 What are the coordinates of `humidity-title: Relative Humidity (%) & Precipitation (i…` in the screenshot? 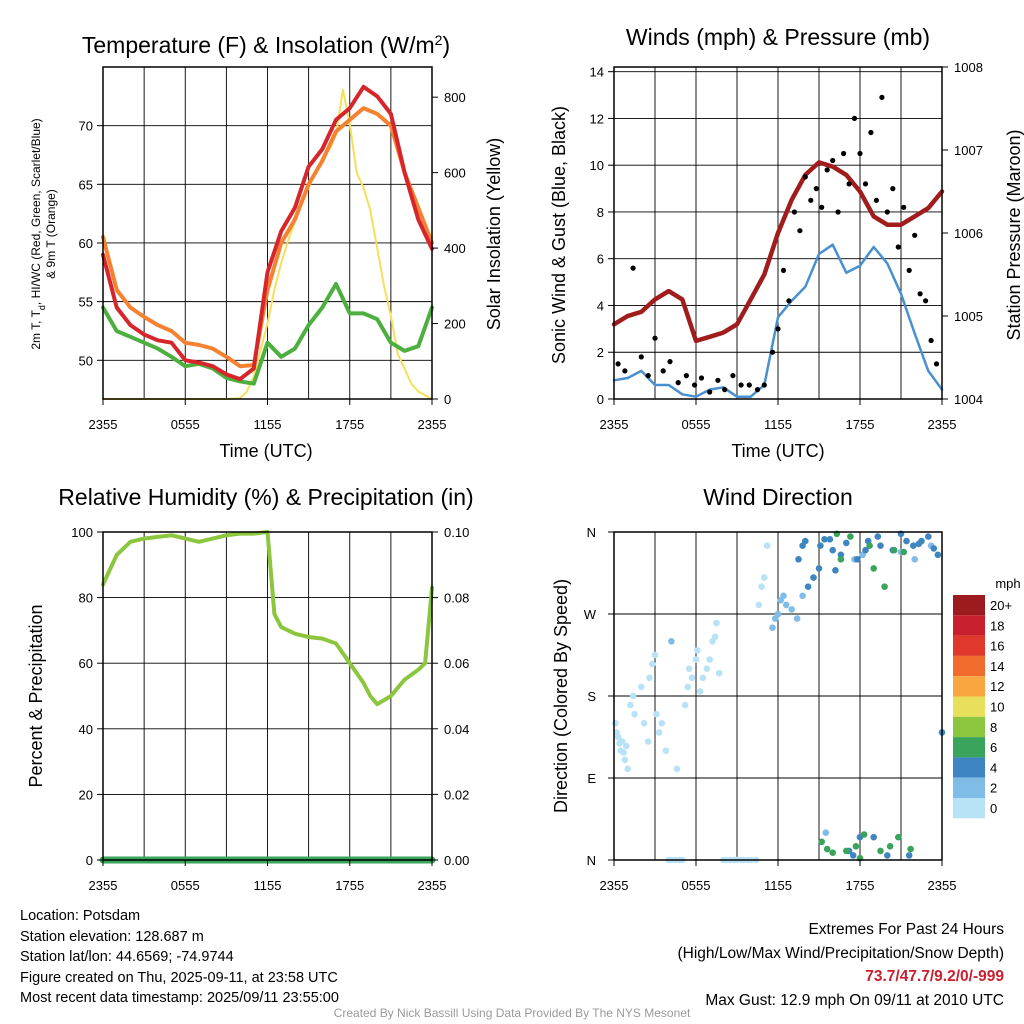 It's located at (265, 497).